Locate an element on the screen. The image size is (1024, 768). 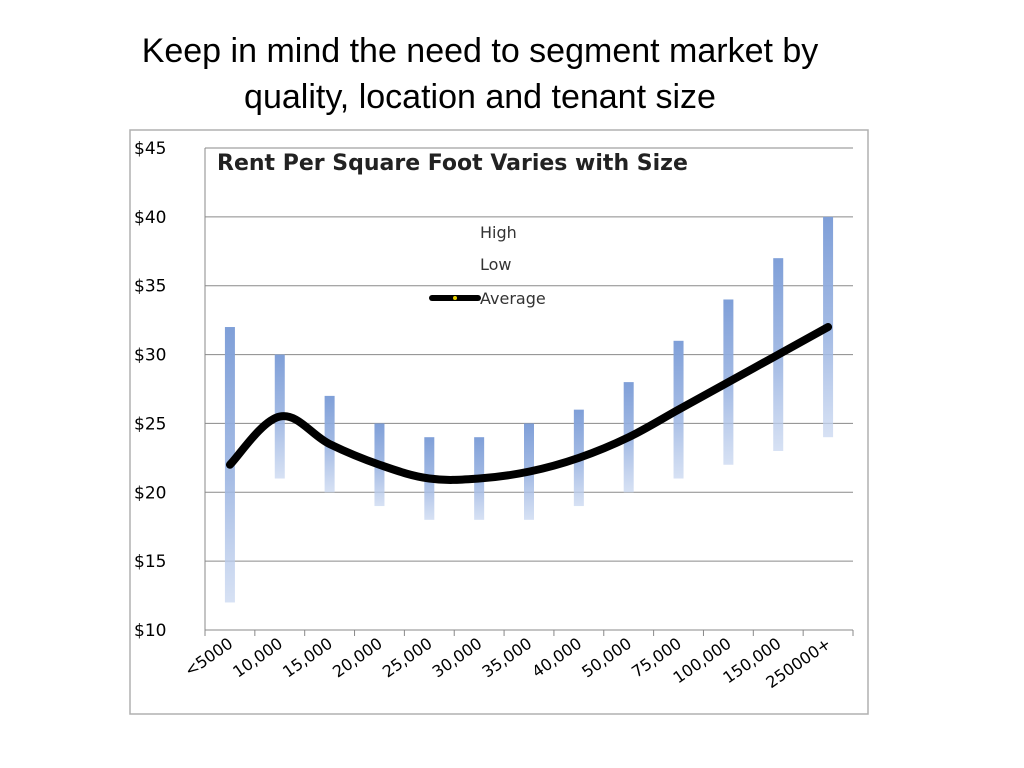
slide-title-line-2: quality, location and tenant size is located at coordinates (480, 97).